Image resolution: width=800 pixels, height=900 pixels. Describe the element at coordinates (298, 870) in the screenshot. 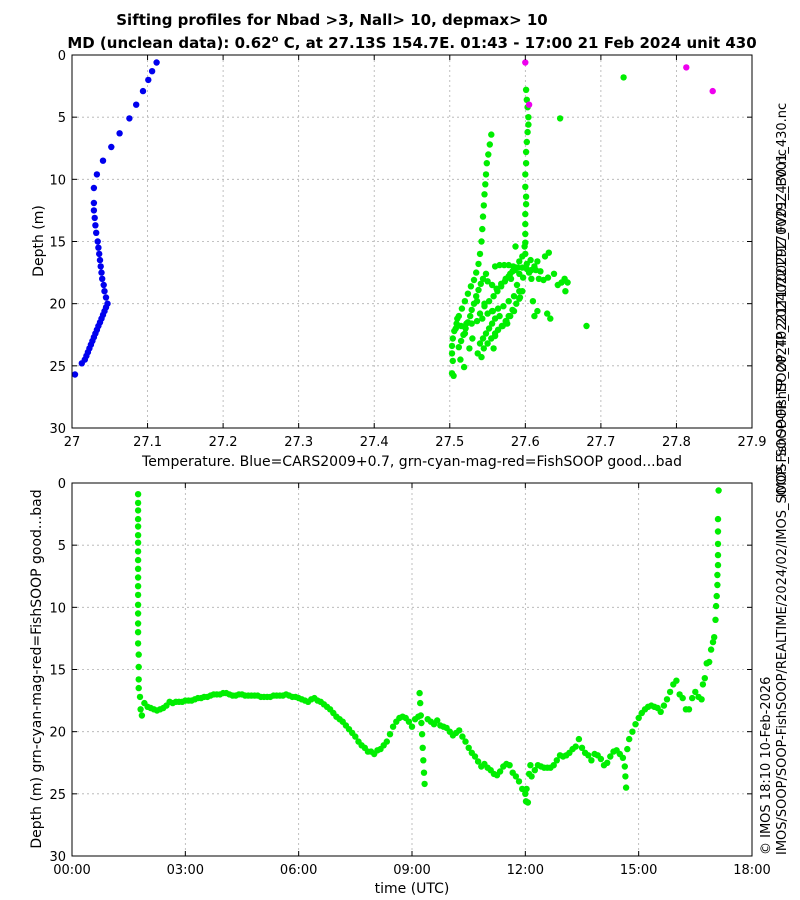

I see `x-tick-label: 06:00` at that location.